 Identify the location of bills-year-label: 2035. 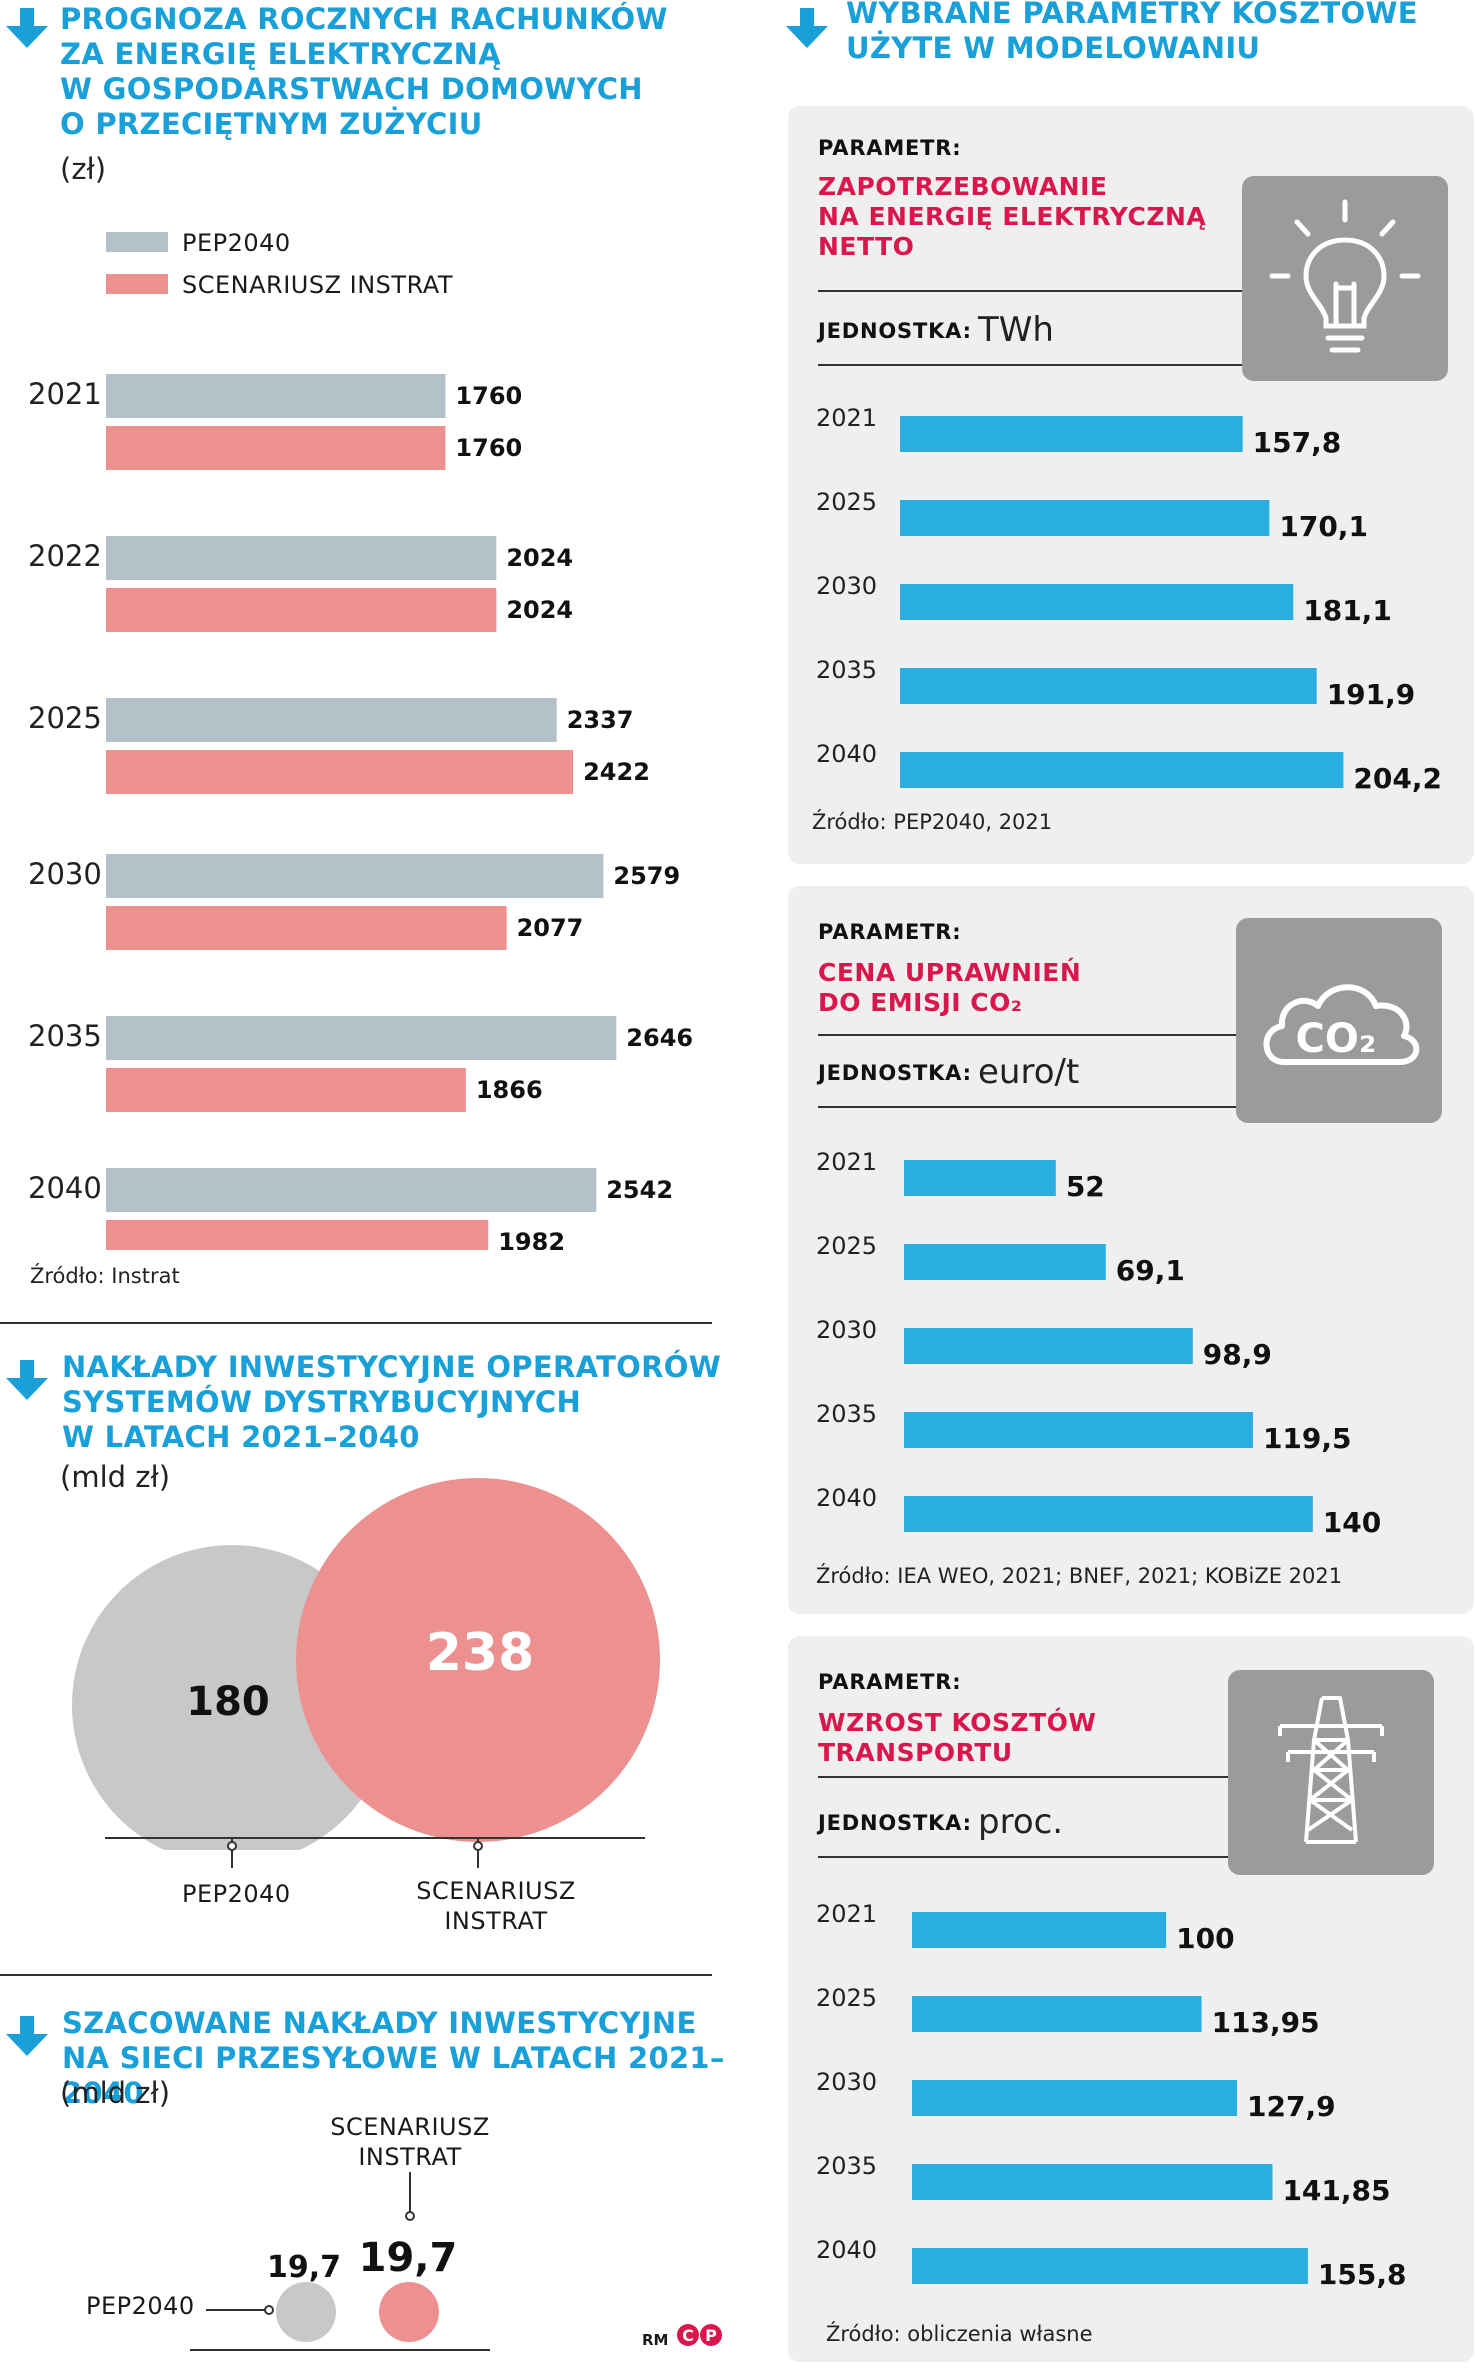
(65, 1036).